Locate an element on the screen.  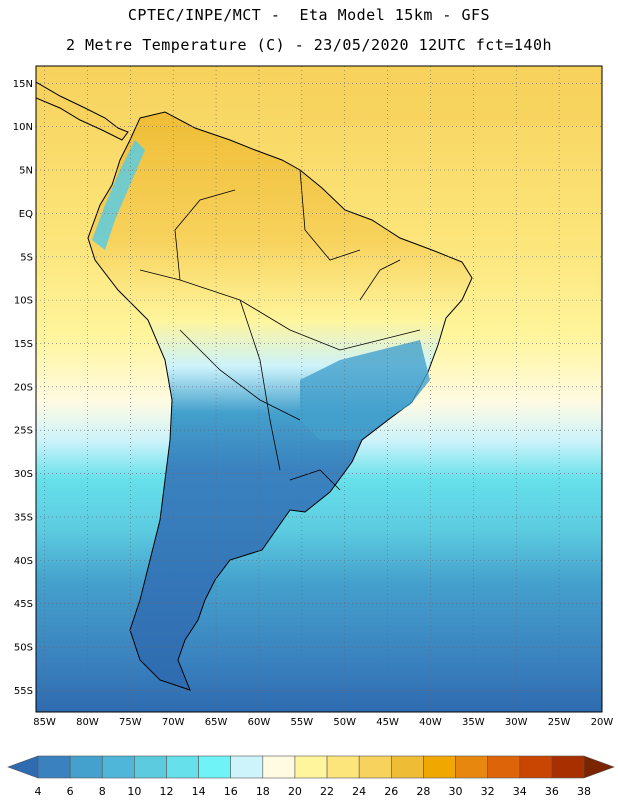
colorbar-label: 32 is located at coordinates (488, 791).